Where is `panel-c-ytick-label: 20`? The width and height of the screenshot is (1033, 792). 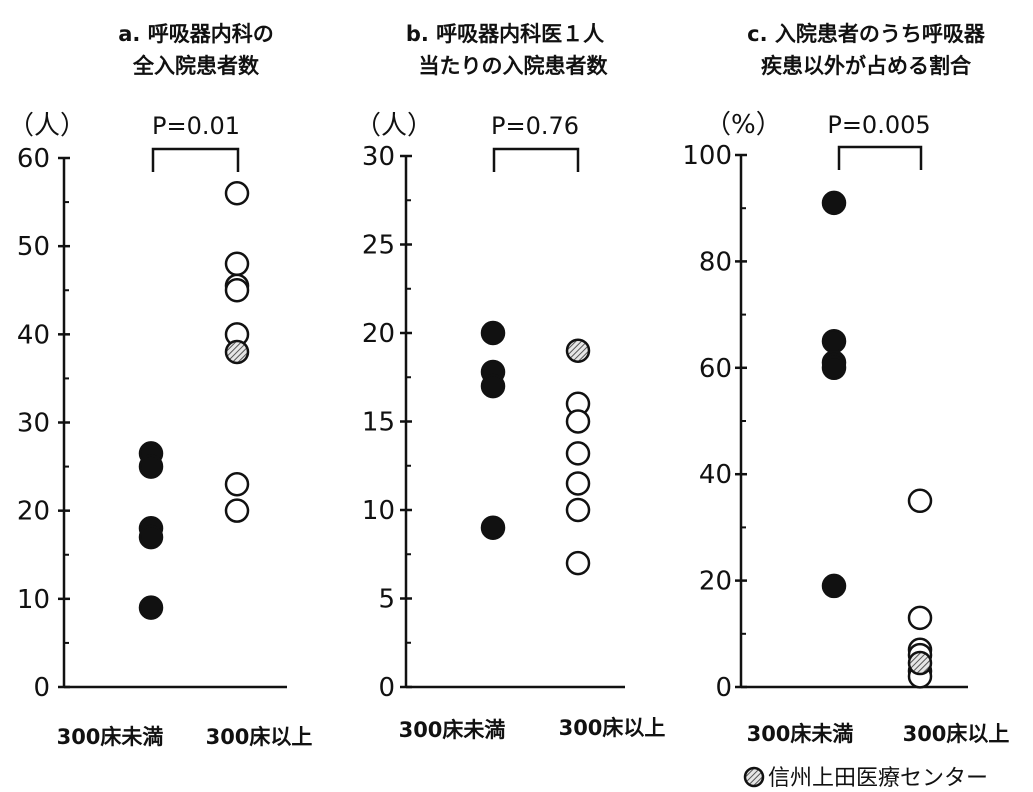 panel-c-ytick-label: 20 is located at coordinates (715, 582).